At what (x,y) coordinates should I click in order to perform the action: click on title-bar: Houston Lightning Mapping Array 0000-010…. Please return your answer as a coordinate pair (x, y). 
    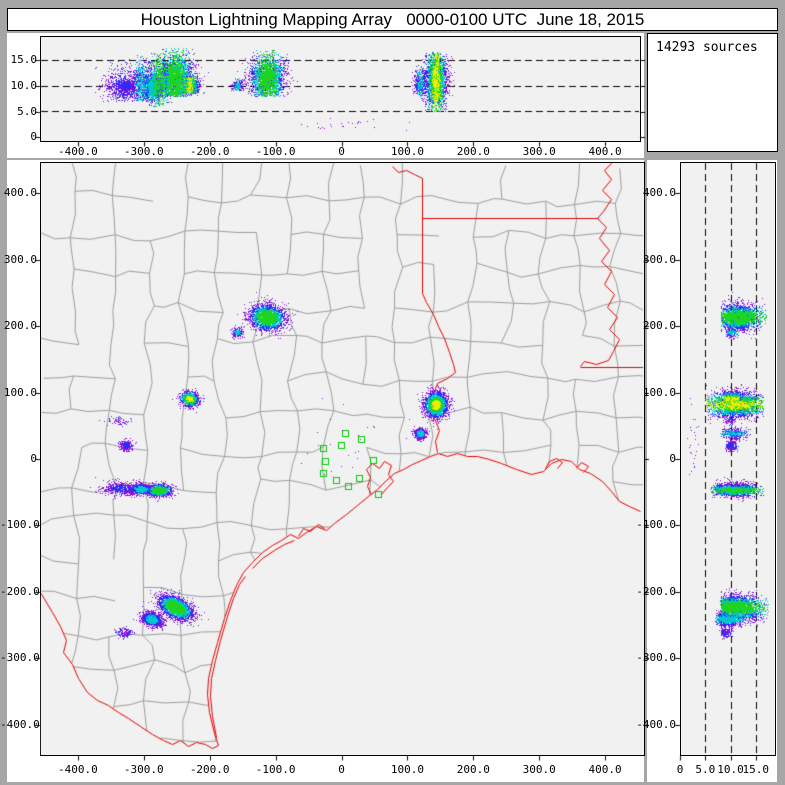
    Looking at the image, I should click on (392, 19).